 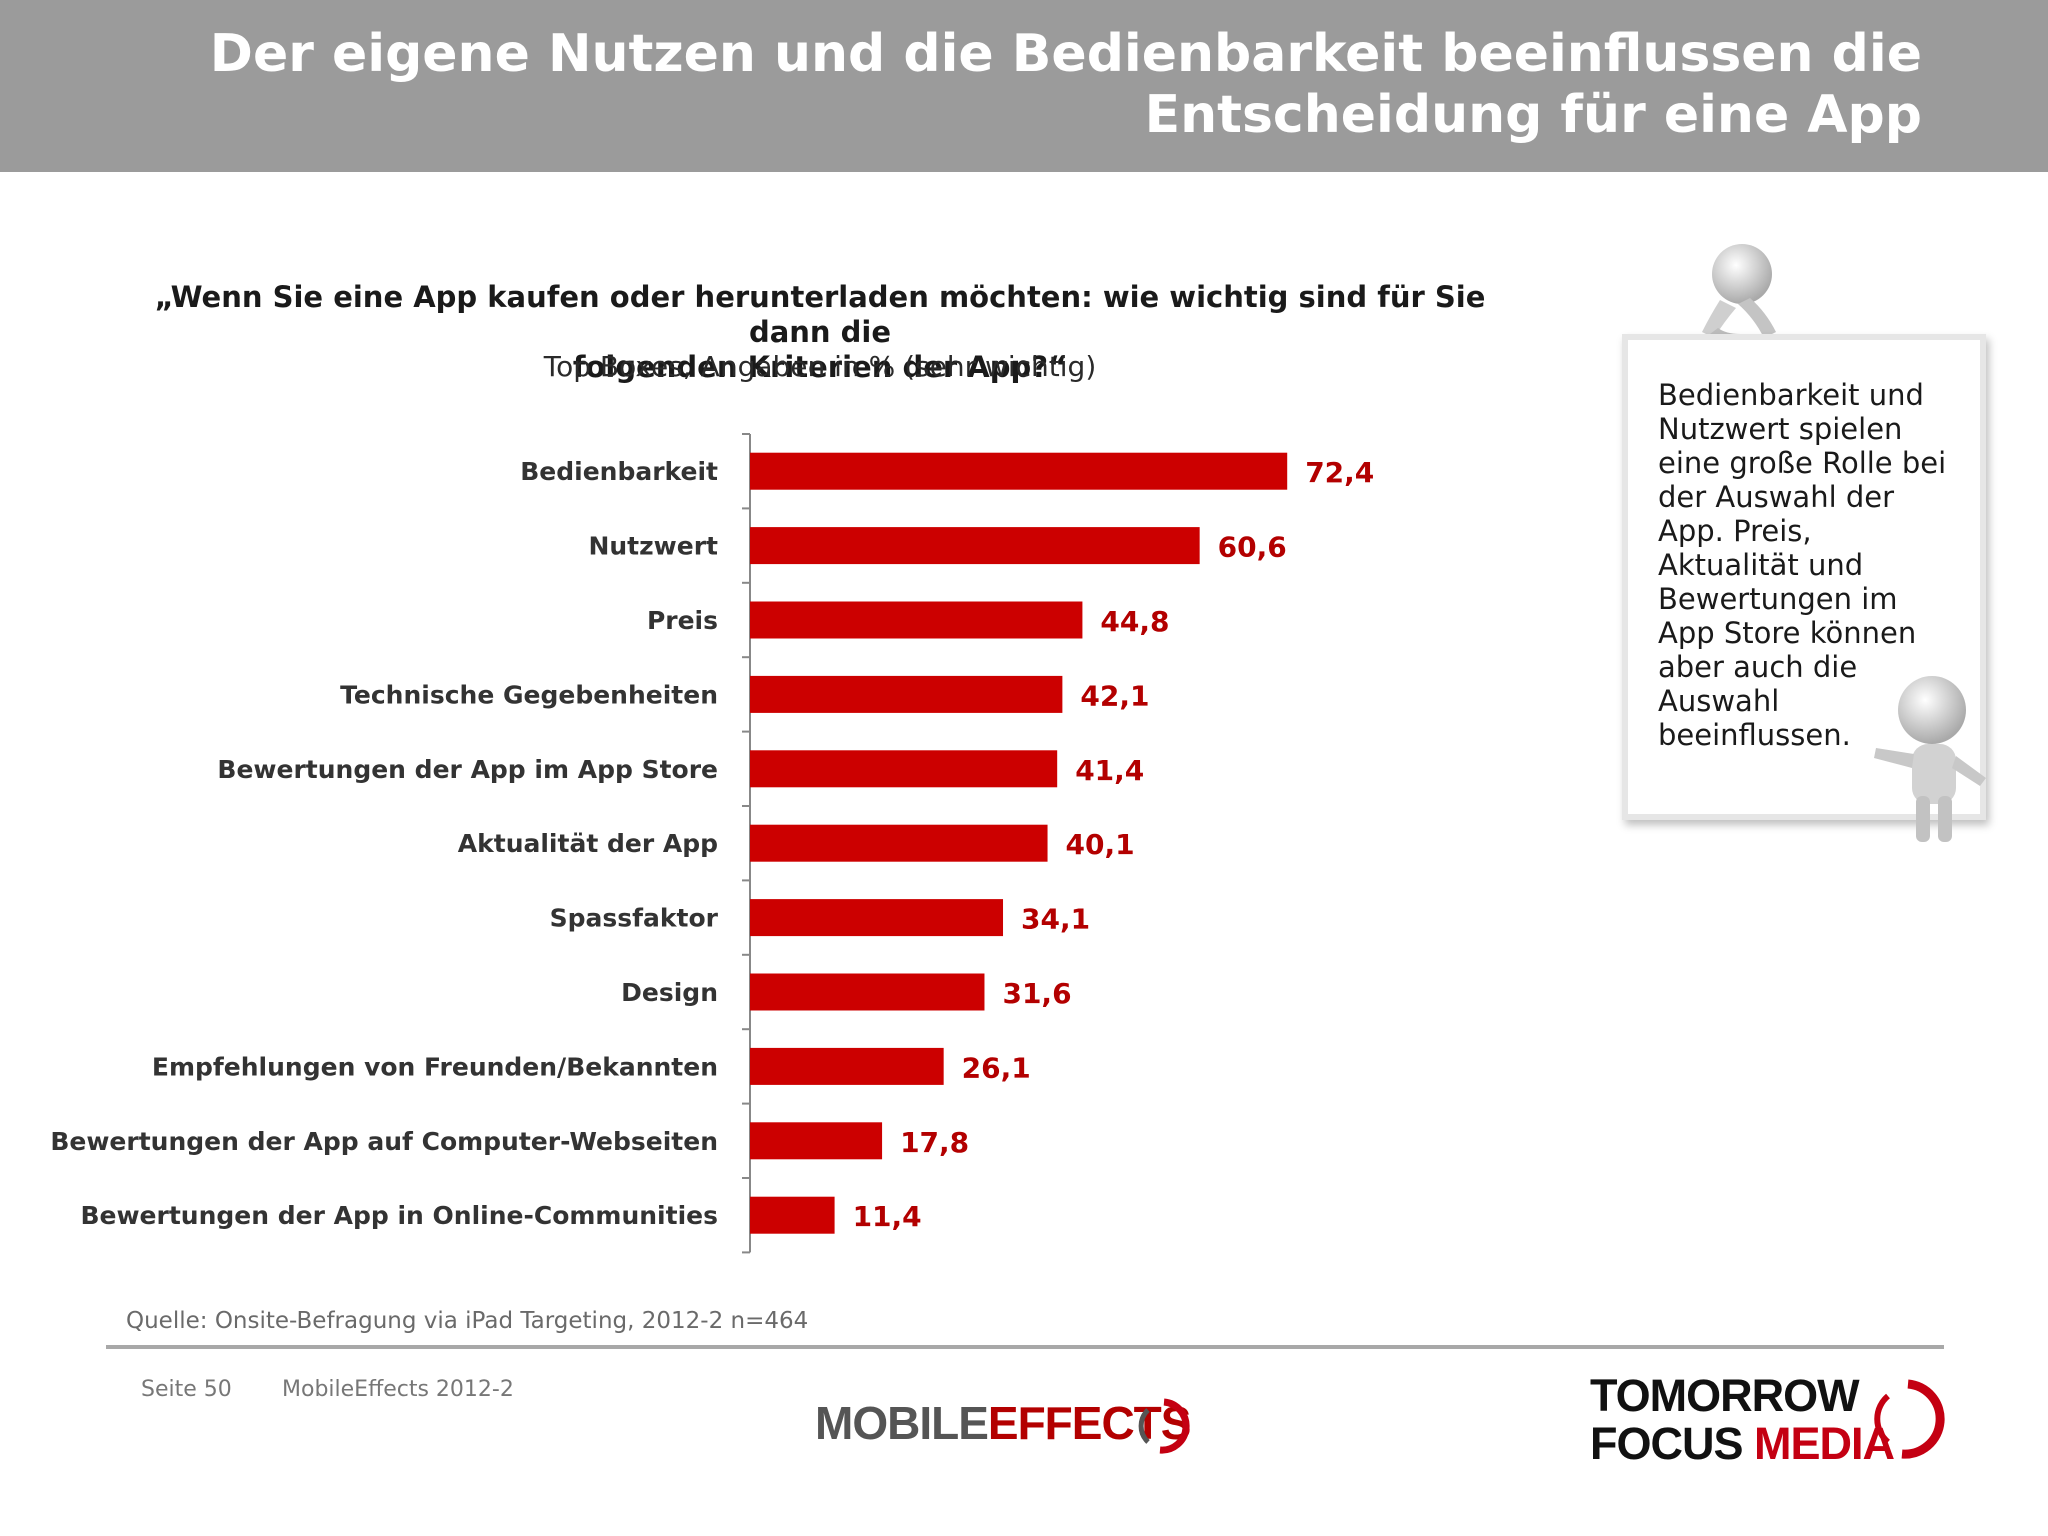 I want to click on pointing-figure-icon, so click(x=1930, y=759).